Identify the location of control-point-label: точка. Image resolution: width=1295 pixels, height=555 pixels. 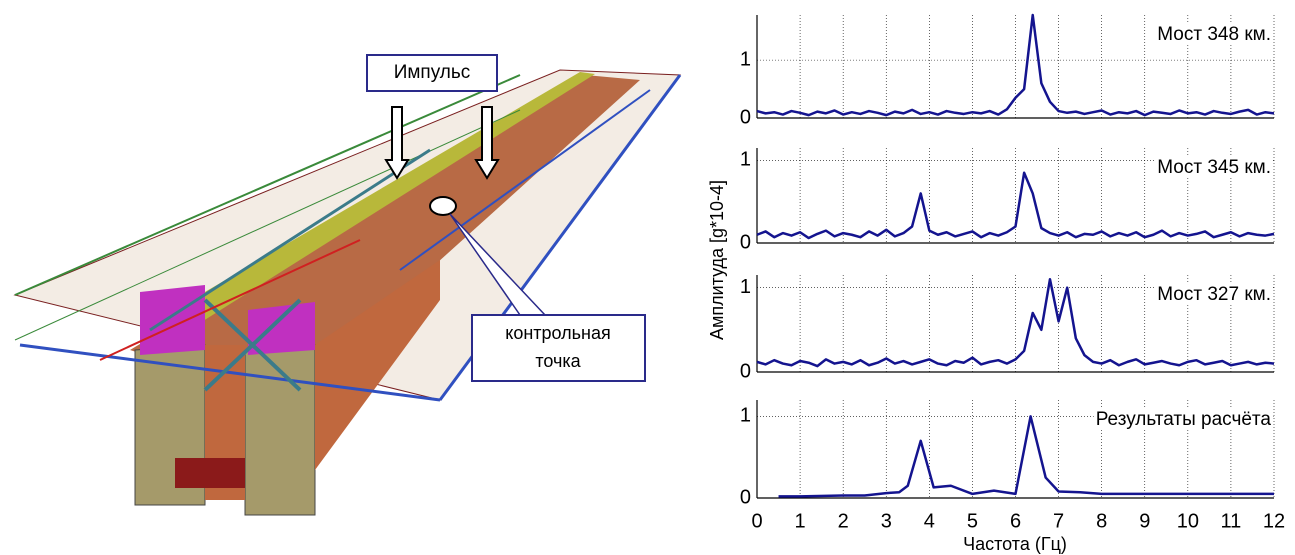
(558, 361).